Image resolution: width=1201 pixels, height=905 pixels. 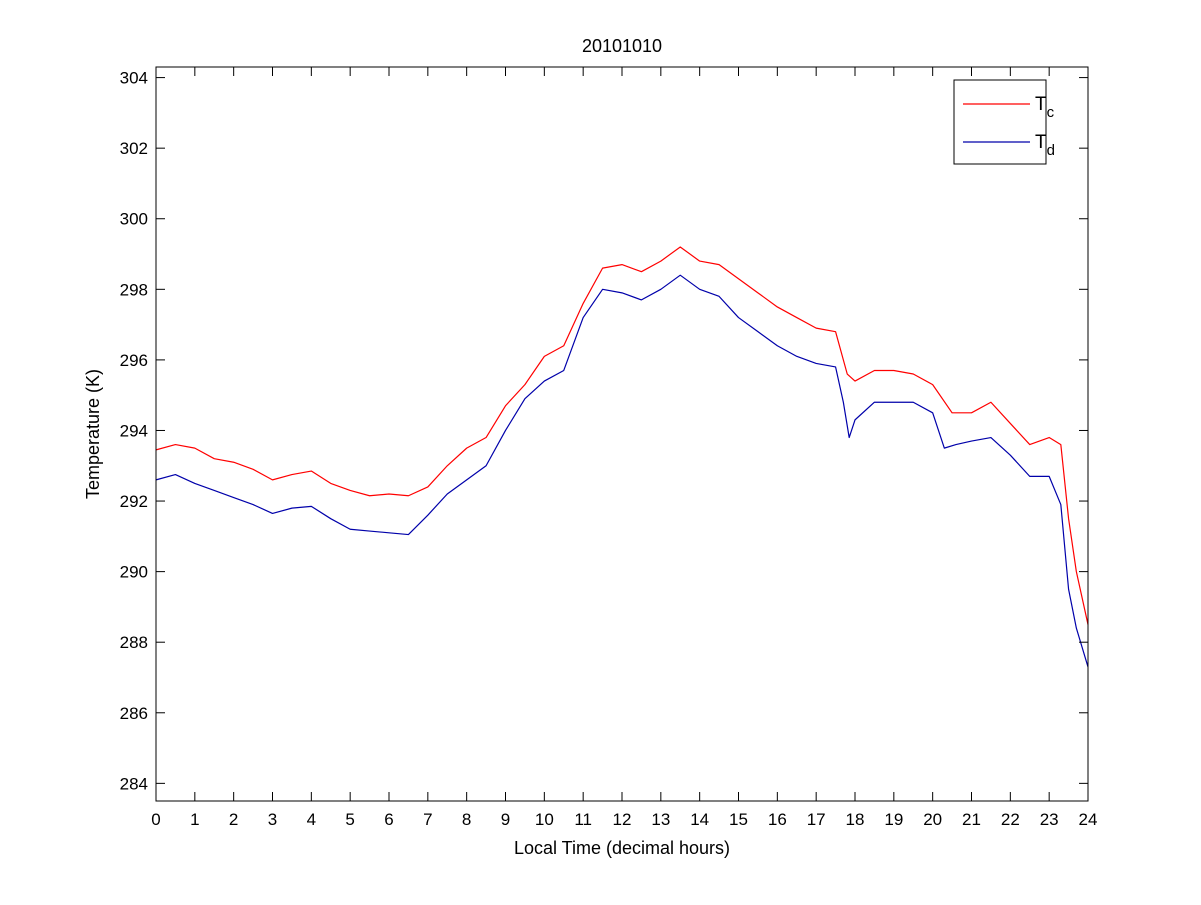 I want to click on x-tick-label: 8, so click(x=466, y=819).